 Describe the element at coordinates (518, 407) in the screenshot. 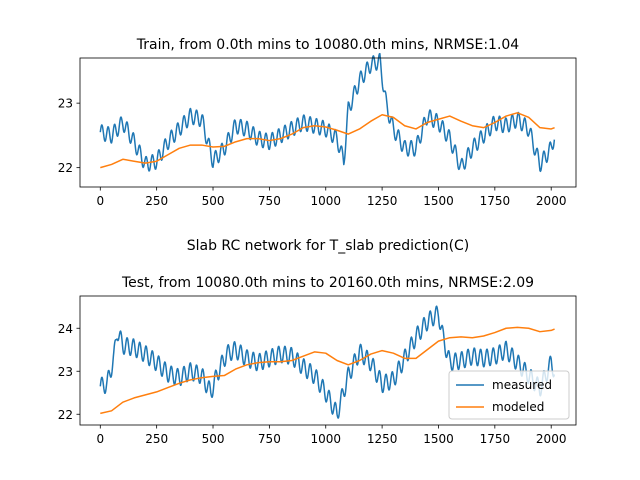

I see `legend-modeled-label: modeled` at that location.